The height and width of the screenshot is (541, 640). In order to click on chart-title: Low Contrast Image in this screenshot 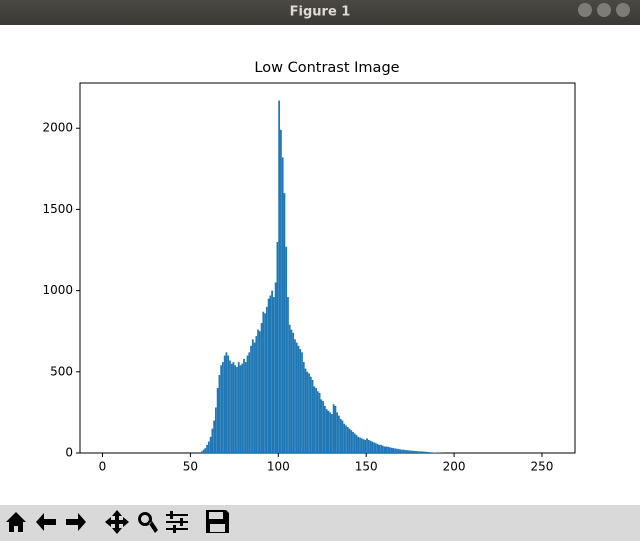, I will do `click(326, 68)`.